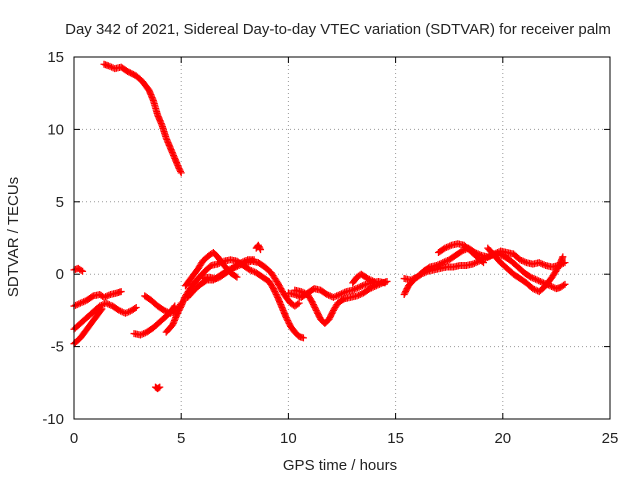  I want to click on y-tick-label: 0, so click(60, 274).